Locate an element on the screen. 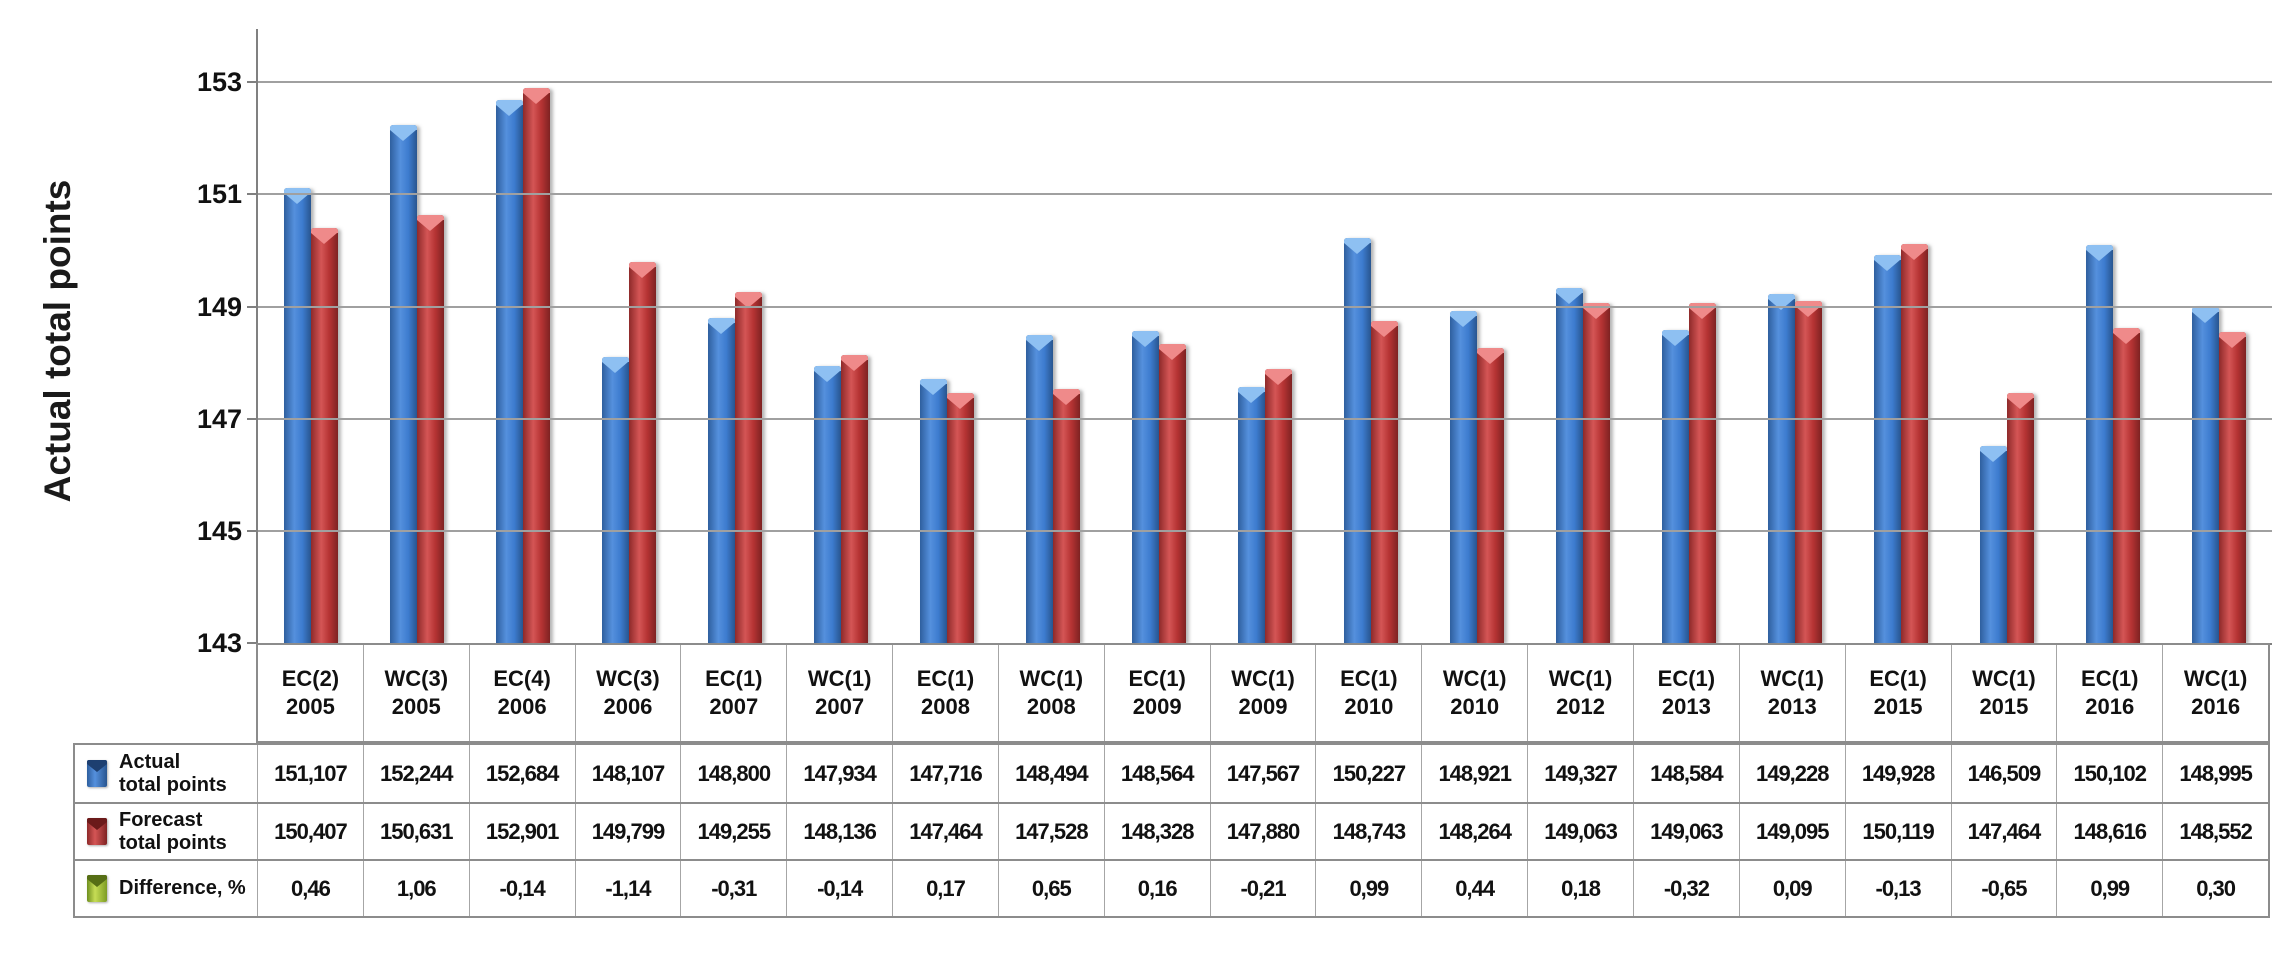 This screenshot has width=2293, height=968. value-cell: 149,799 is located at coordinates (629, 831).